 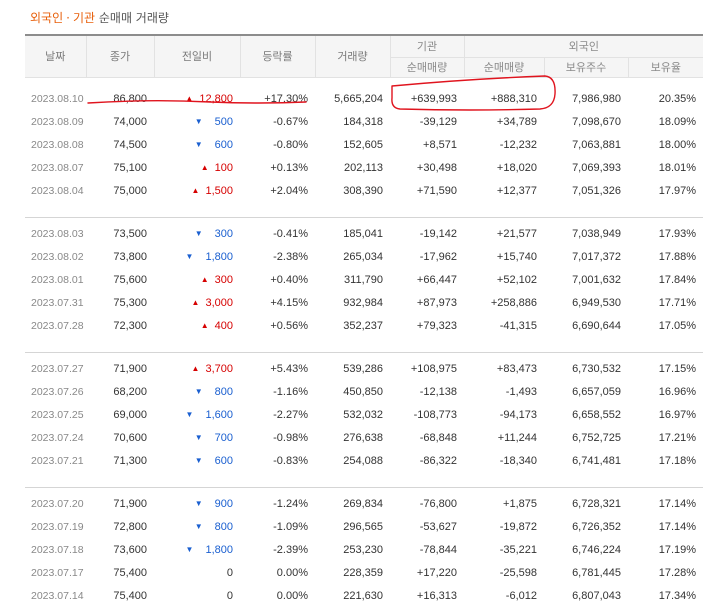 I want to click on cell-inst-net: +8,571, so click(x=440, y=145).